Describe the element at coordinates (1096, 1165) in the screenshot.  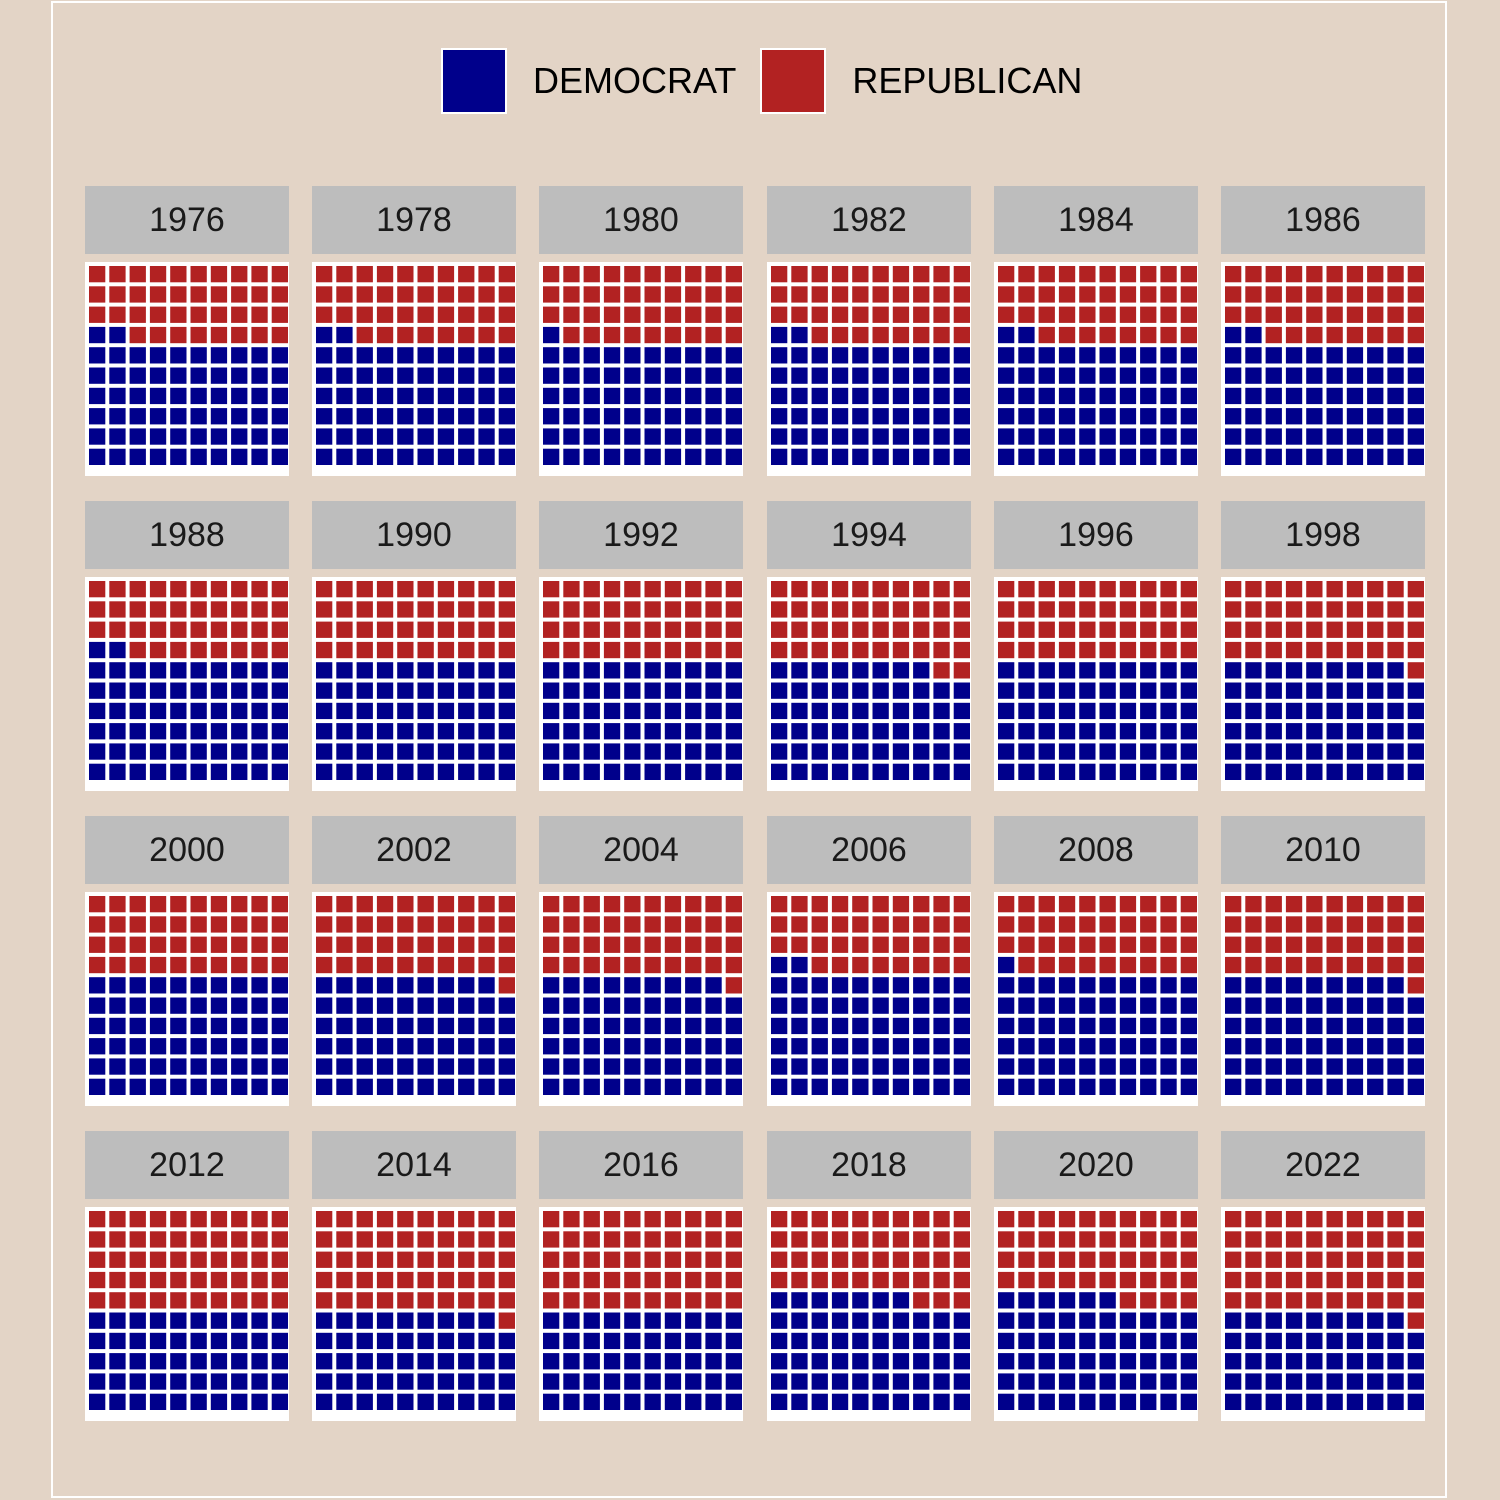
I see `facet-strip-label: 2020` at that location.